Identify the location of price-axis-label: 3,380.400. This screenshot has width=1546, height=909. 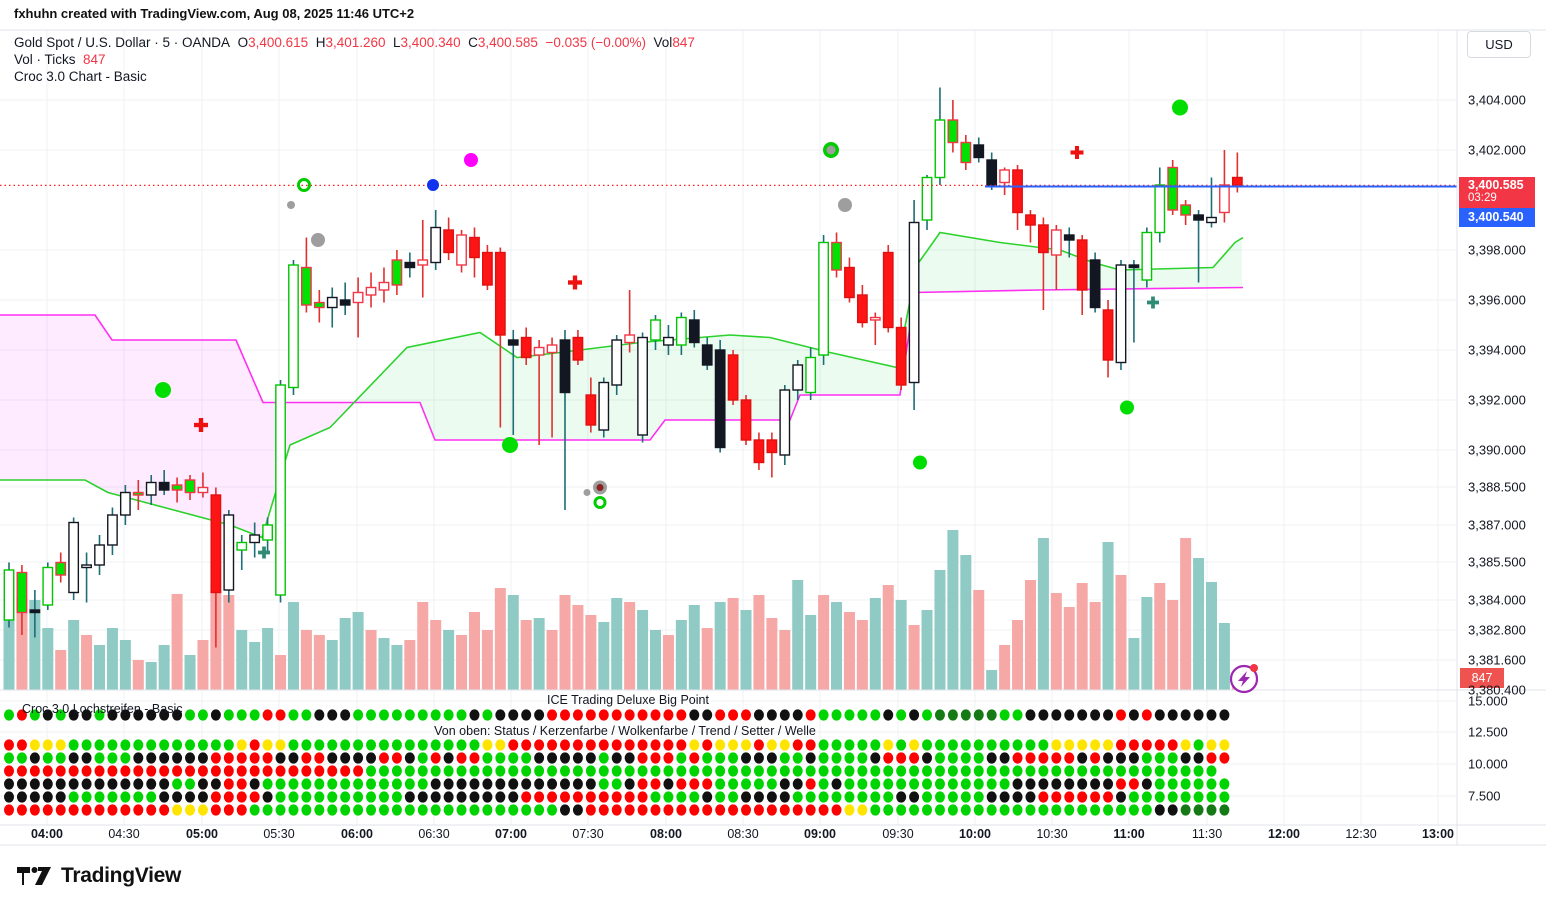
(1497, 690).